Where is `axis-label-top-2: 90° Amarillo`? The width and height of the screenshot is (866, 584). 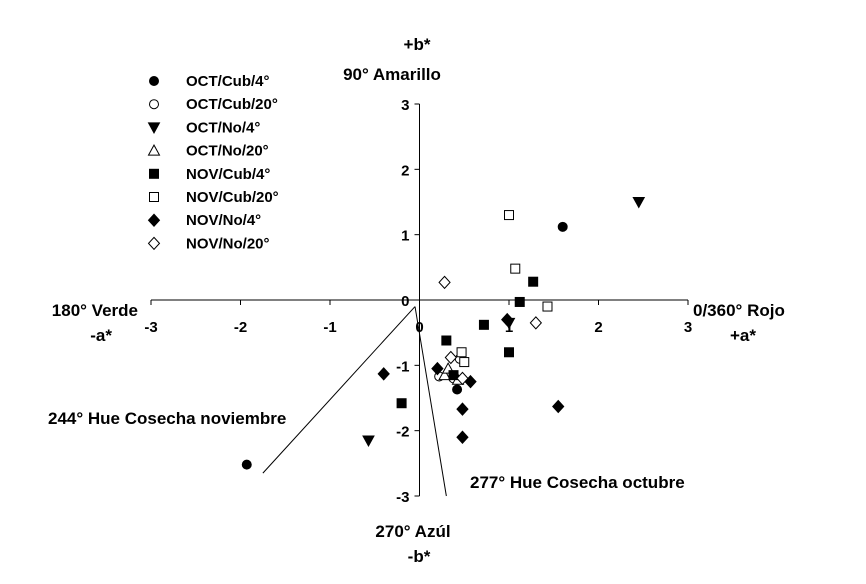
axis-label-top-2: 90° Amarillo is located at coordinates (392, 74).